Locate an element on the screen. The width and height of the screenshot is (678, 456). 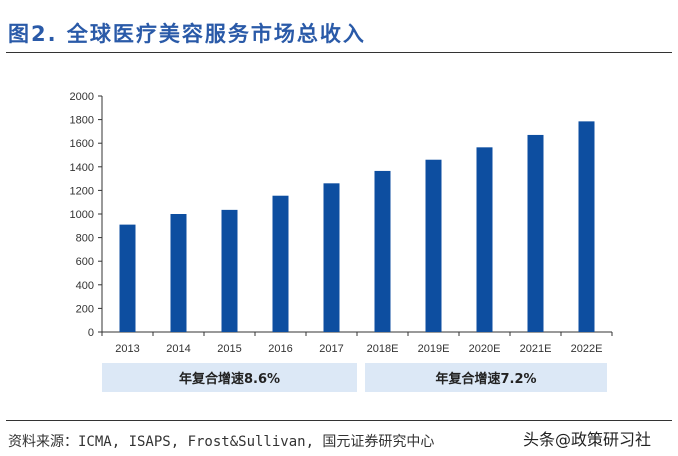
y-tick-label: 200 is located at coordinates (85, 309).